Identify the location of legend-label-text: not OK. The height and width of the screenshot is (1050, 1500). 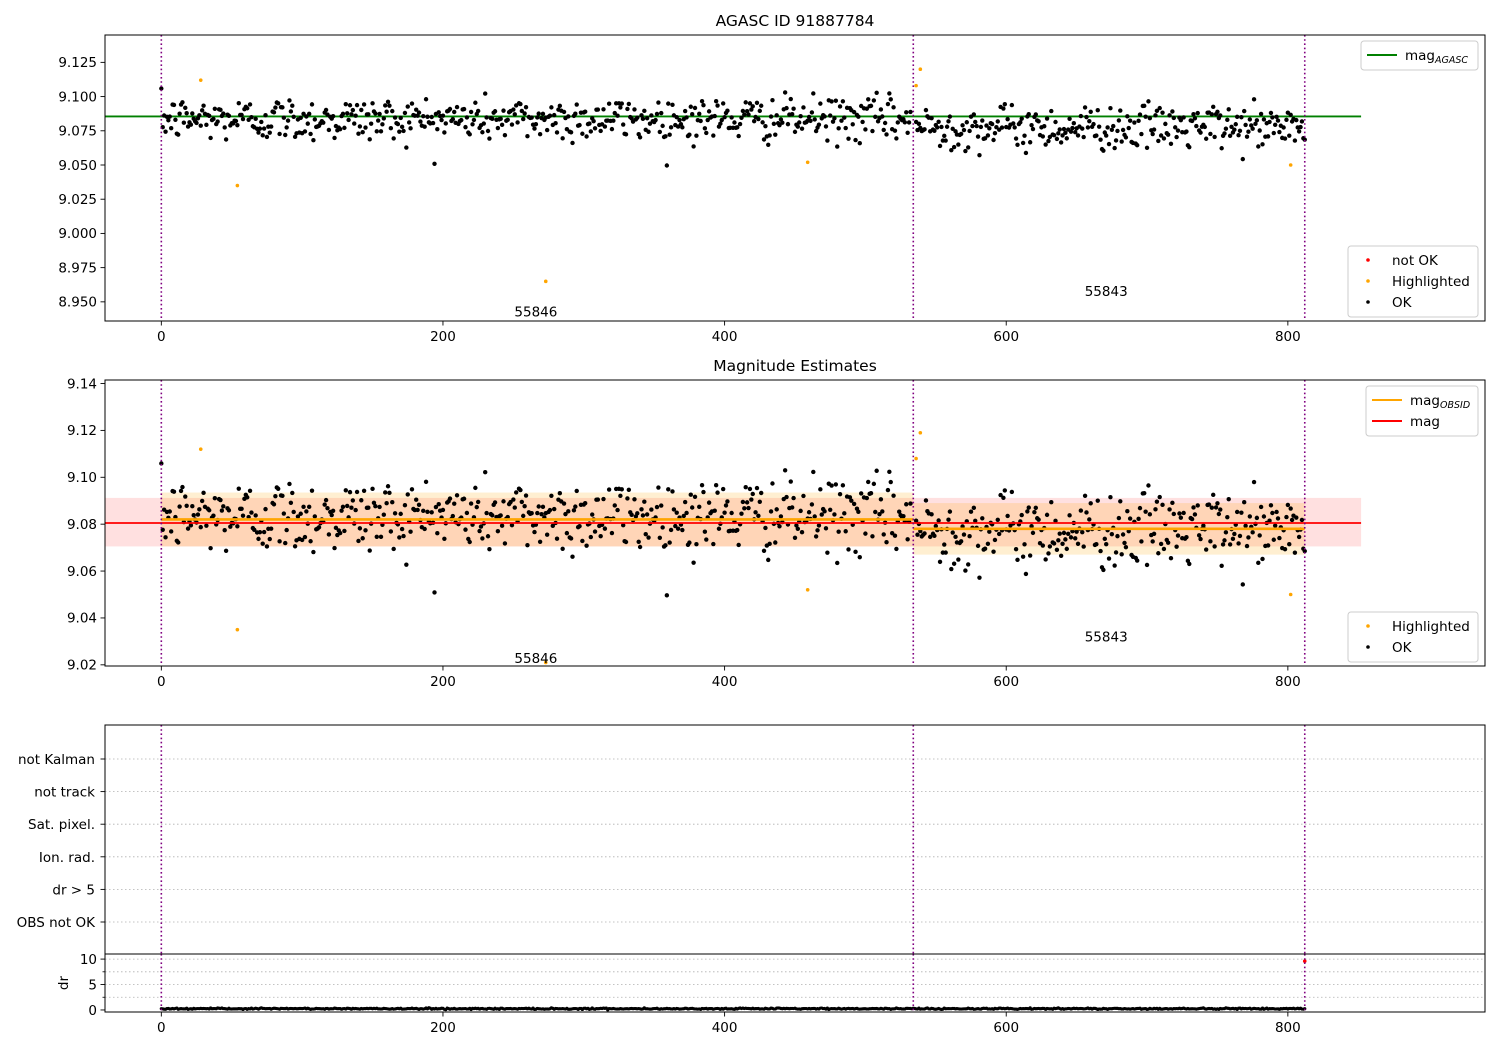
(1415, 261).